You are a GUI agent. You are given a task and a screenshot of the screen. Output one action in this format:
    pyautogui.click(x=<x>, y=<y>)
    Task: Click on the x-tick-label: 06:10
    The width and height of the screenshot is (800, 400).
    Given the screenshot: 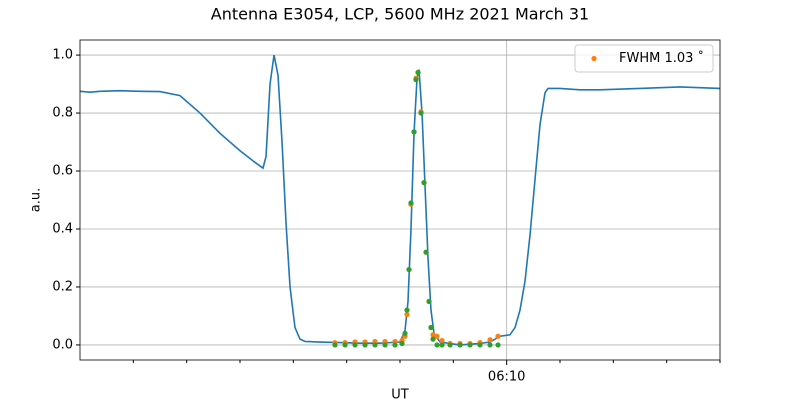 What is the action you would take?
    pyautogui.click(x=506, y=377)
    